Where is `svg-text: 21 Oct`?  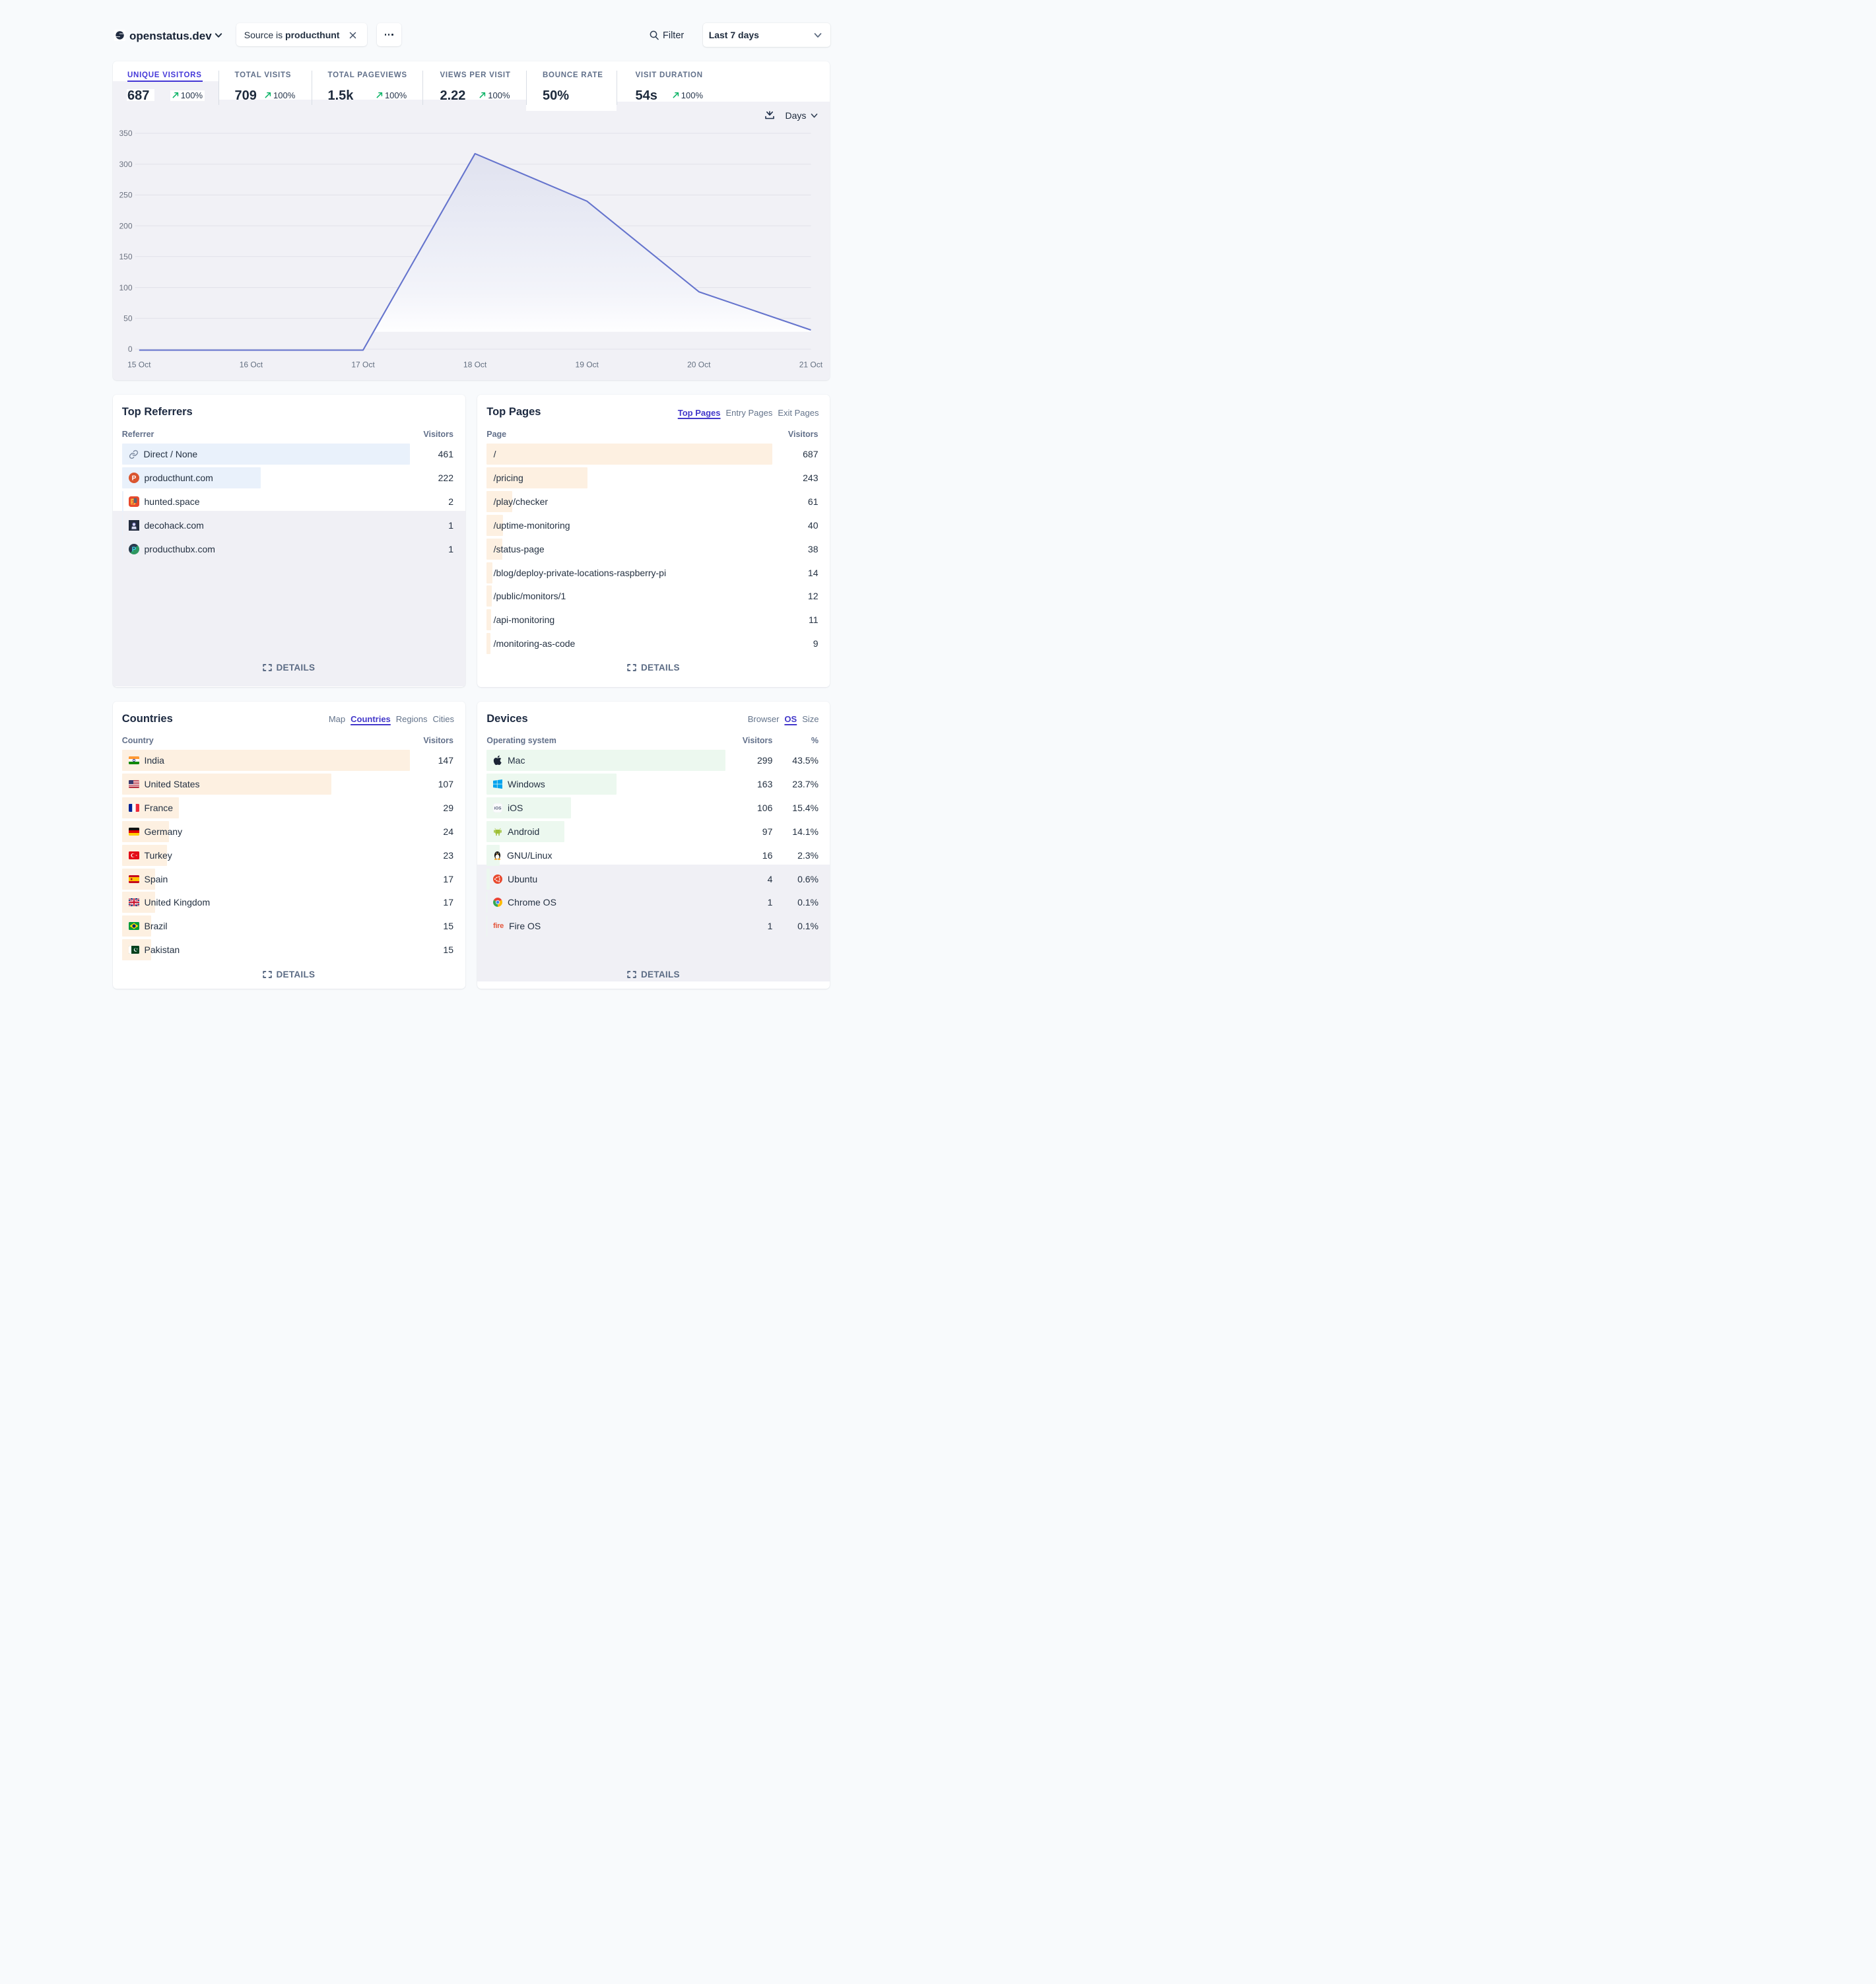 svg-text: 21 Oct is located at coordinates (810, 365).